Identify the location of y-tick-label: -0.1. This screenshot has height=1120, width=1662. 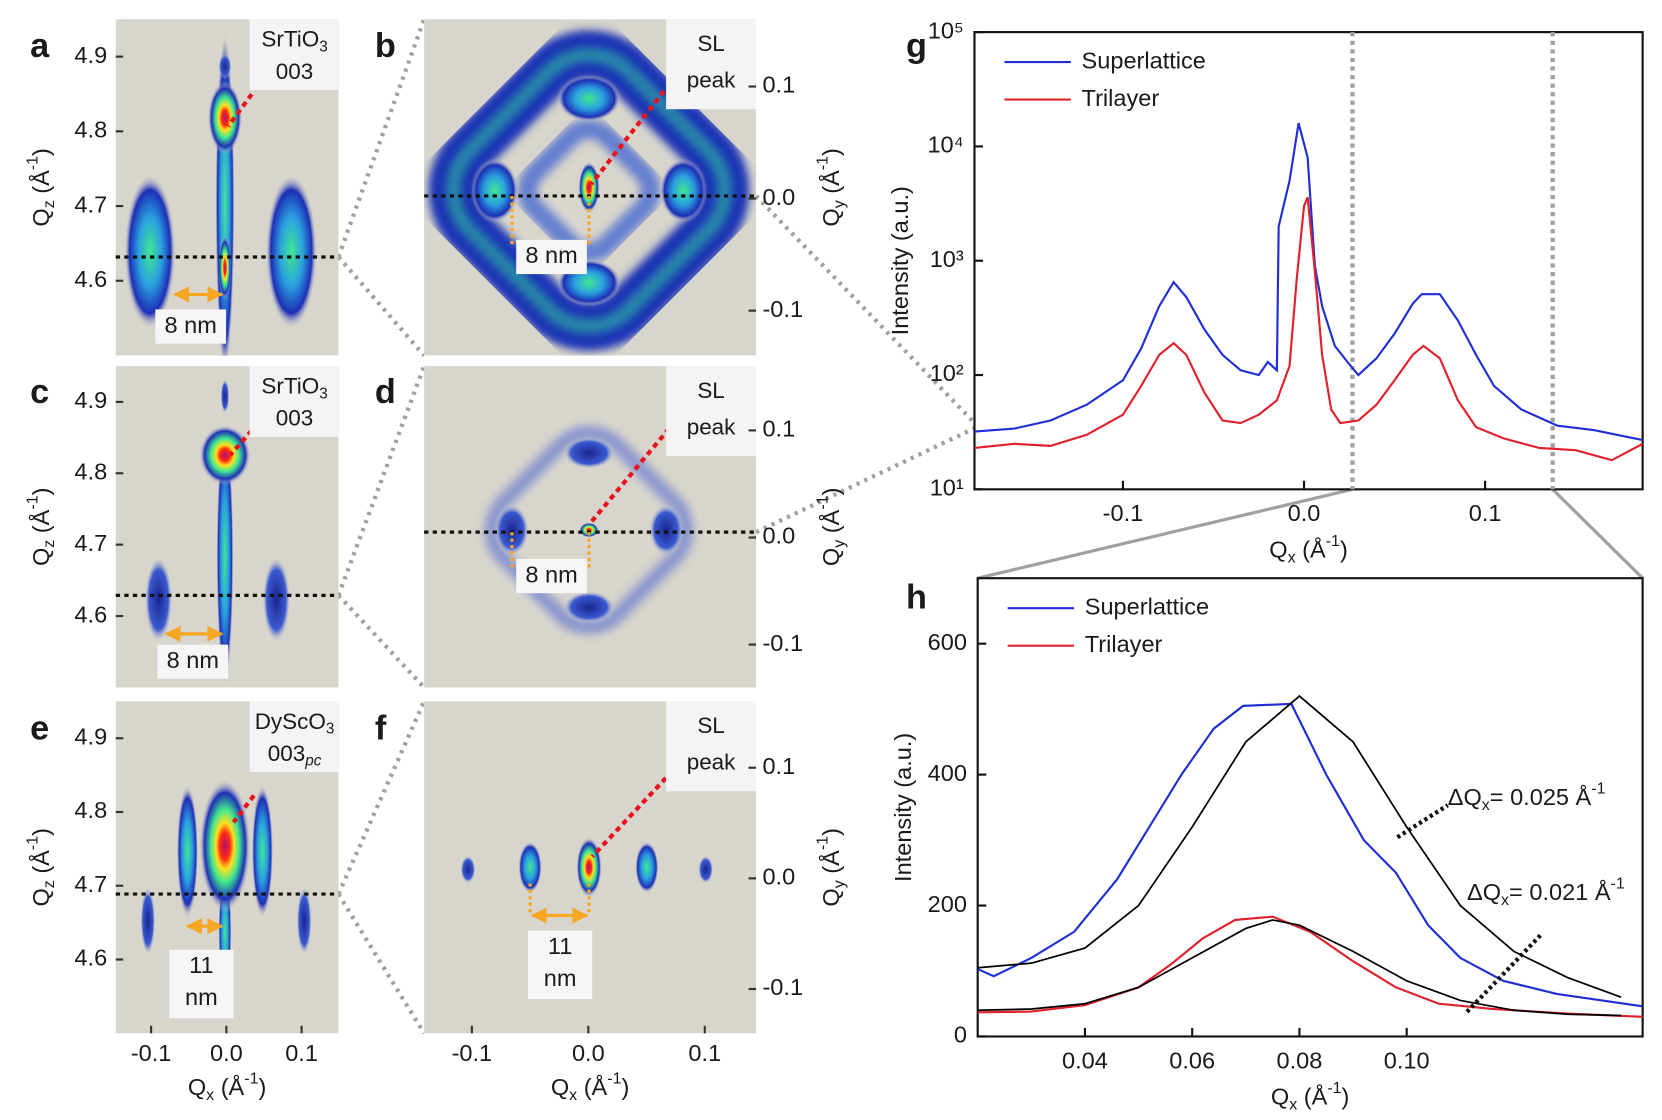
(782, 643).